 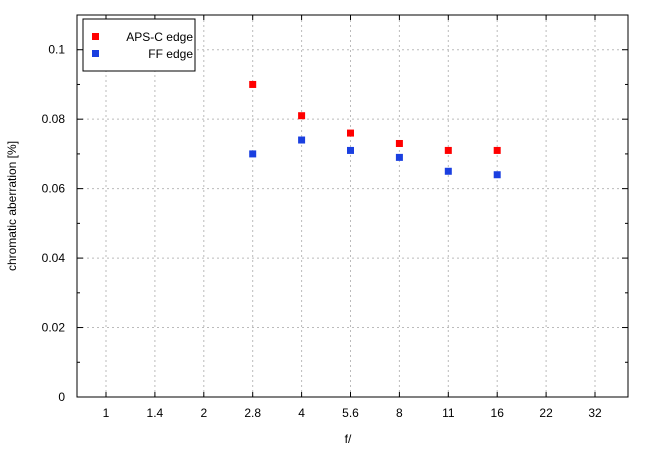 I want to click on y-tick-label: 0, so click(x=61, y=397).